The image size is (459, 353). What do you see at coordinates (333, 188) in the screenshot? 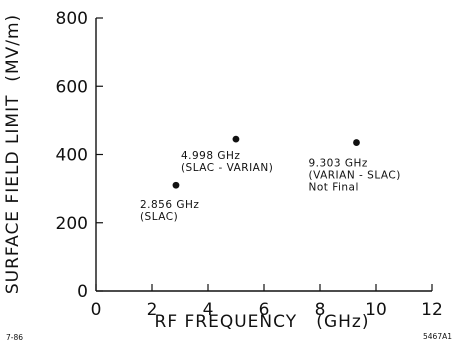
I see `point-annotation-line: Not Final` at bounding box center [333, 188].